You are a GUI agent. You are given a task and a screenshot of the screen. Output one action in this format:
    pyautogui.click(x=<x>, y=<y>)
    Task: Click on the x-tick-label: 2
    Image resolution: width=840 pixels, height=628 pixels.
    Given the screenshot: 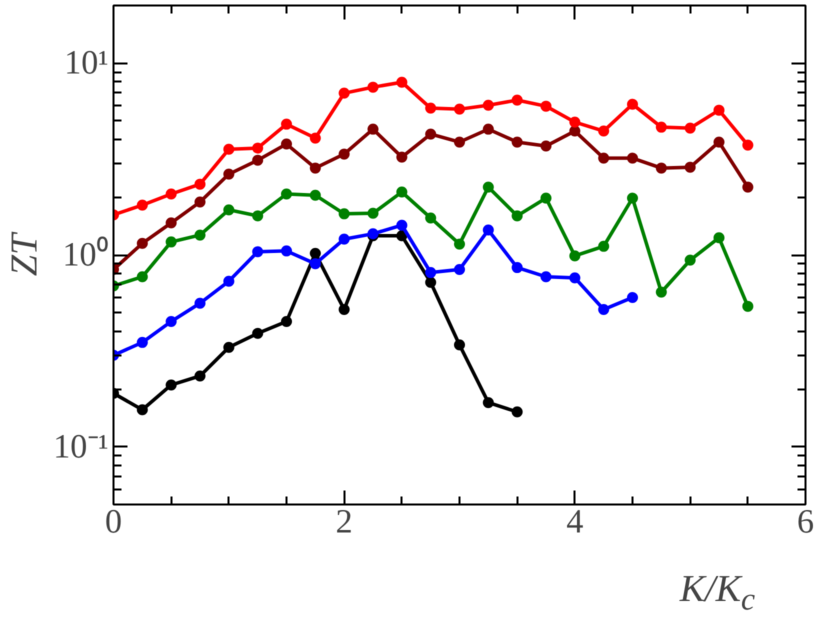 What is the action you would take?
    pyautogui.click(x=344, y=522)
    